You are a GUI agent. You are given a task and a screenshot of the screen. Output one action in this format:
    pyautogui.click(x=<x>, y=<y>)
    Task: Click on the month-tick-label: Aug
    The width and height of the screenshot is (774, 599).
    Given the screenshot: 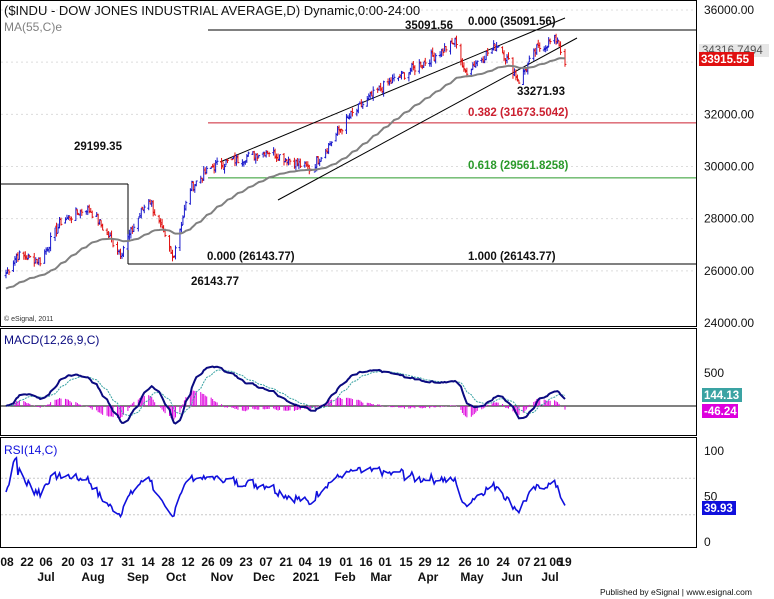 What is the action you would take?
    pyautogui.click(x=92, y=577)
    